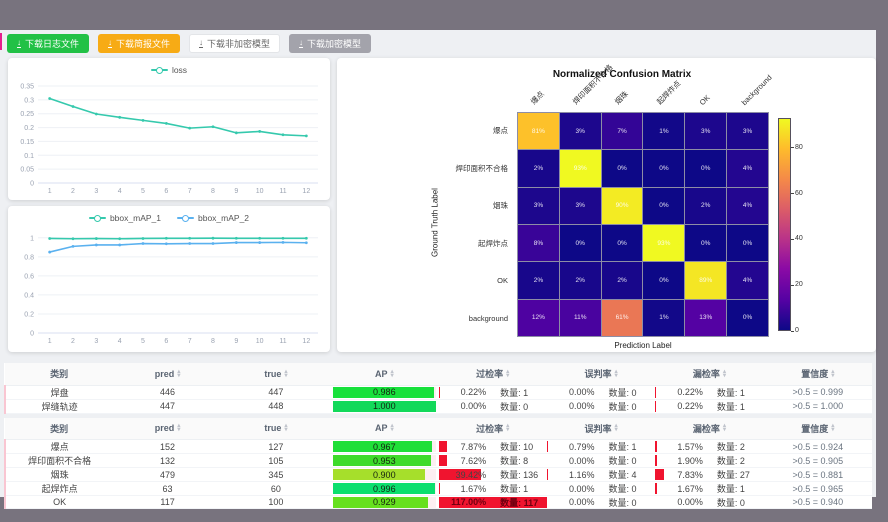  I want to click on svg-text: 11, so click(282, 341).